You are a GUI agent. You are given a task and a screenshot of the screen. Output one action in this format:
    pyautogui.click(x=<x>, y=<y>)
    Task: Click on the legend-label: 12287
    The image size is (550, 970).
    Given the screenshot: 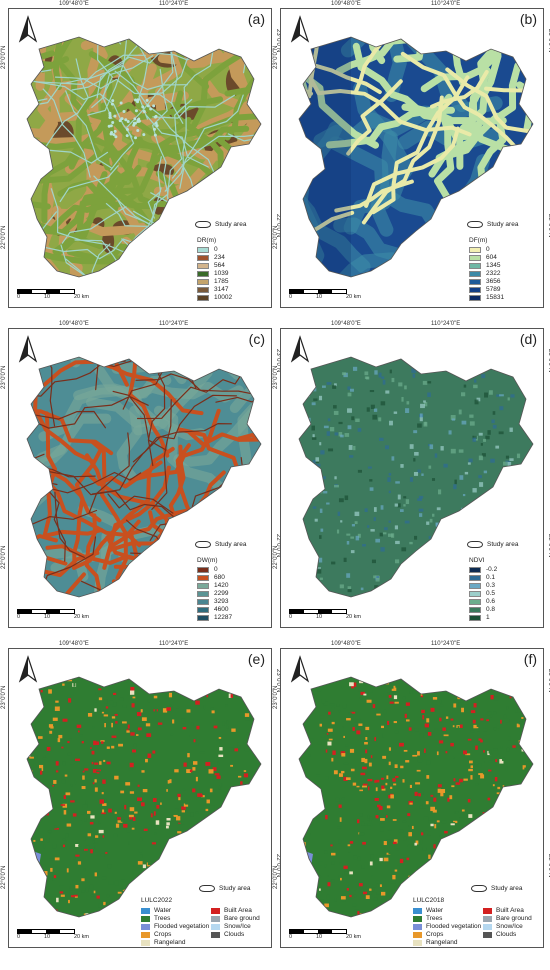 What is the action you would take?
    pyautogui.click(x=223, y=617)
    